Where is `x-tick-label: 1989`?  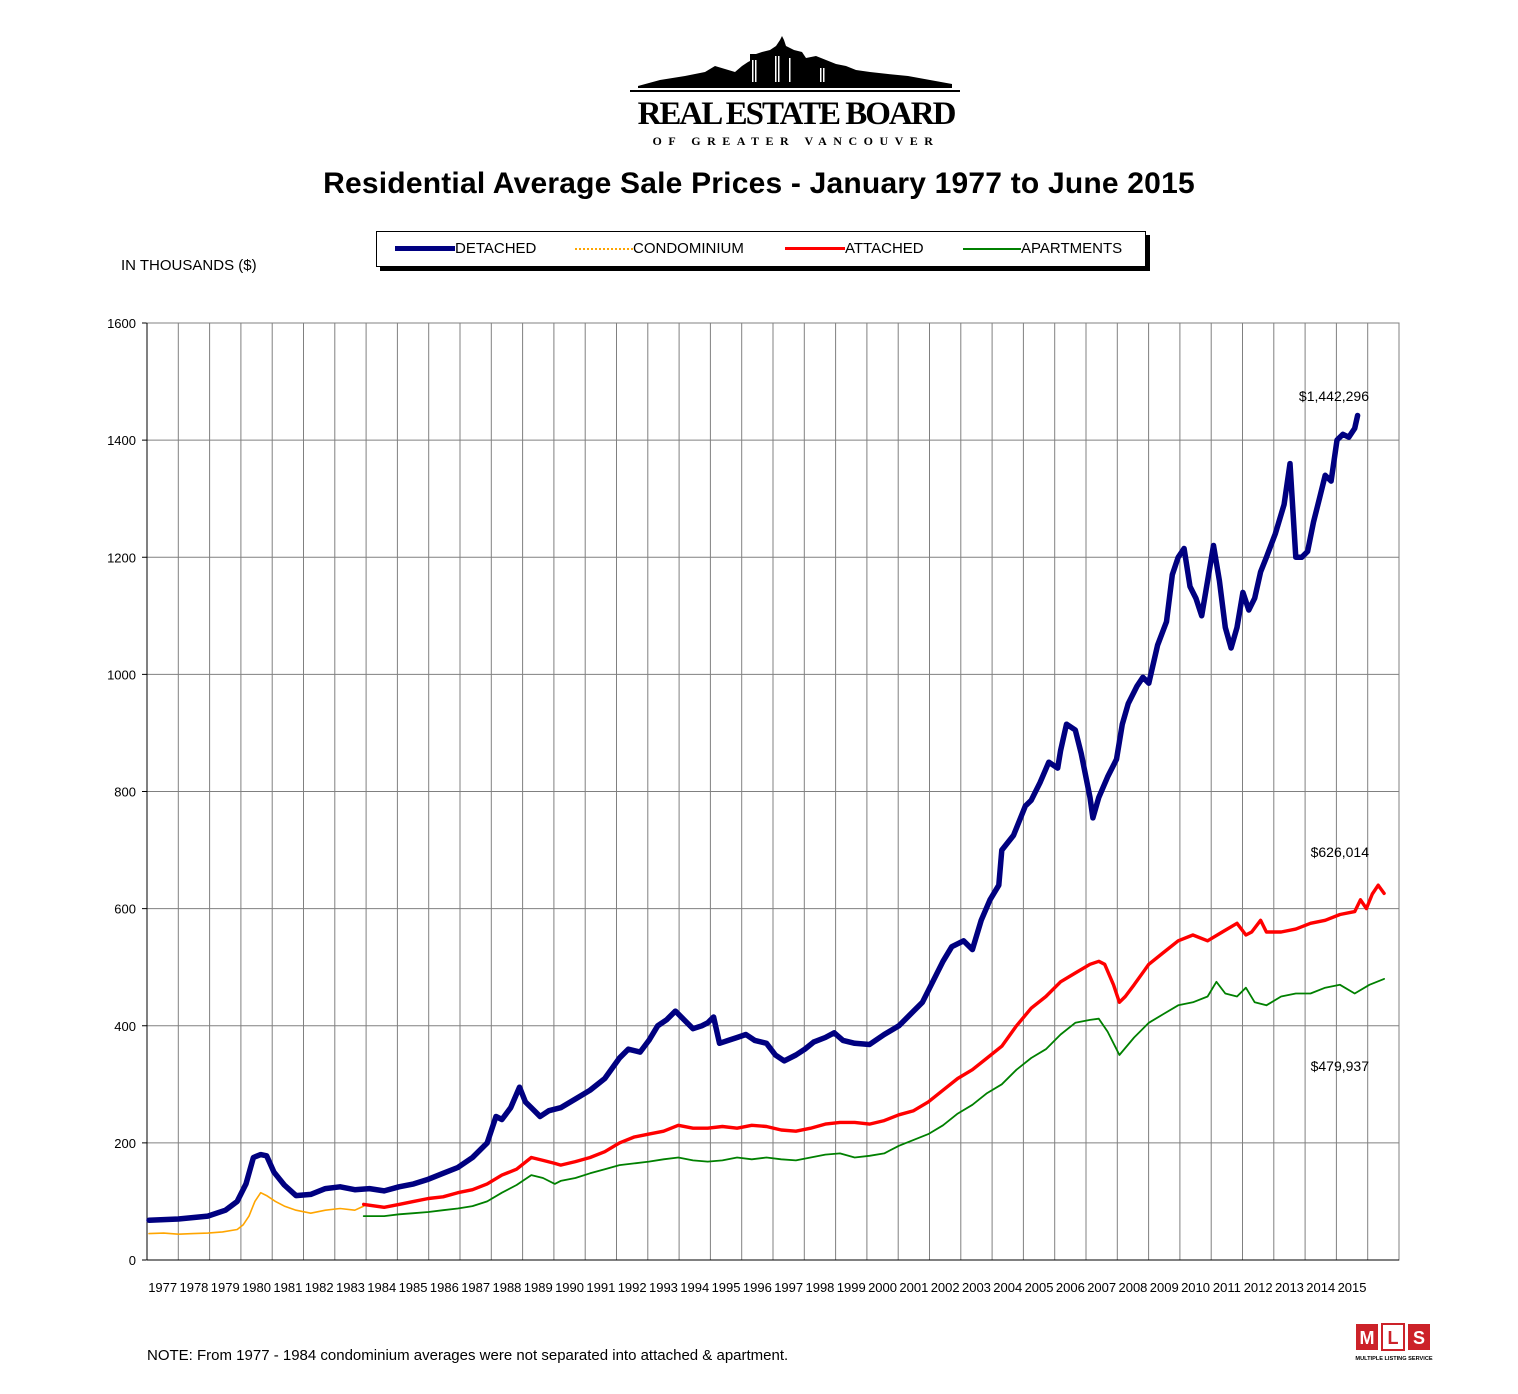 x-tick-label: 1989 is located at coordinates (538, 1287).